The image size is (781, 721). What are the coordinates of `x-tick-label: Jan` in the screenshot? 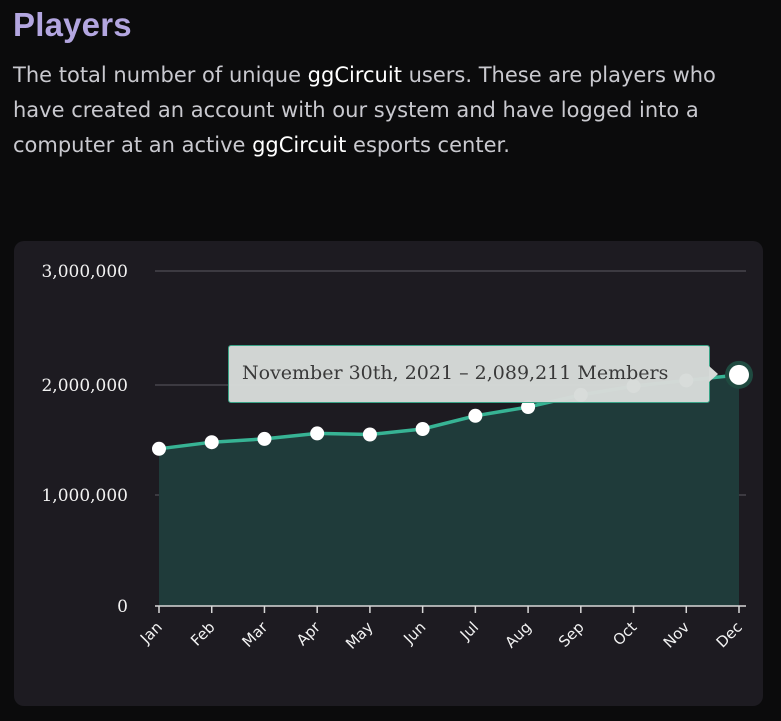 It's located at (151, 633).